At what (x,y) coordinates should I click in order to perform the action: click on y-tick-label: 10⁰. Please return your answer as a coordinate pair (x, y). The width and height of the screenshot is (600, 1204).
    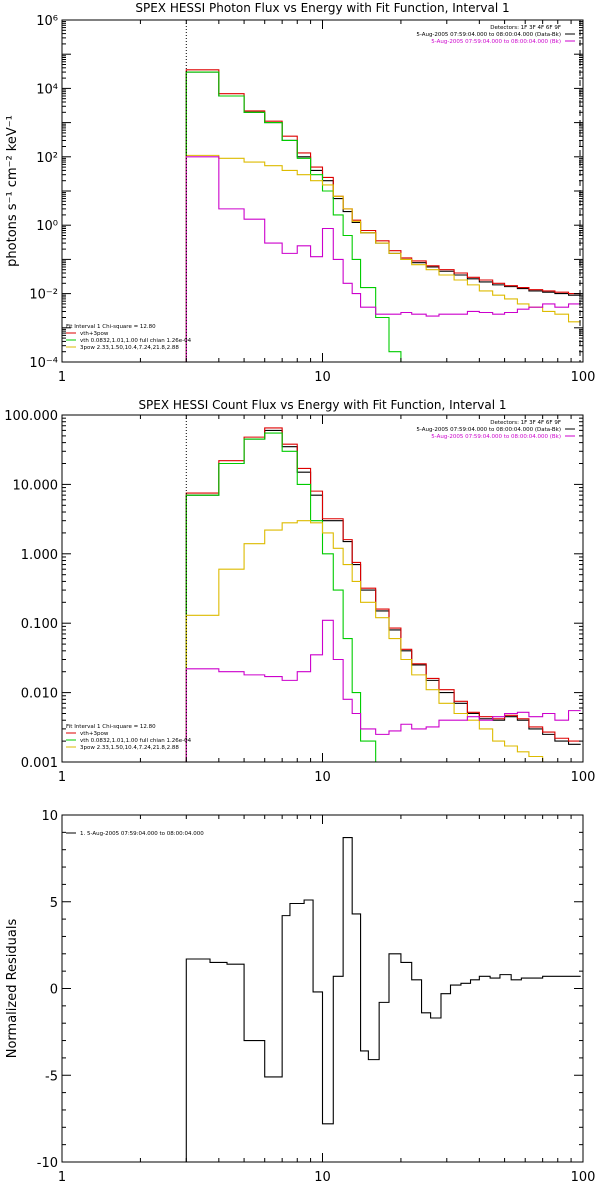
    Looking at the image, I should click on (47, 226).